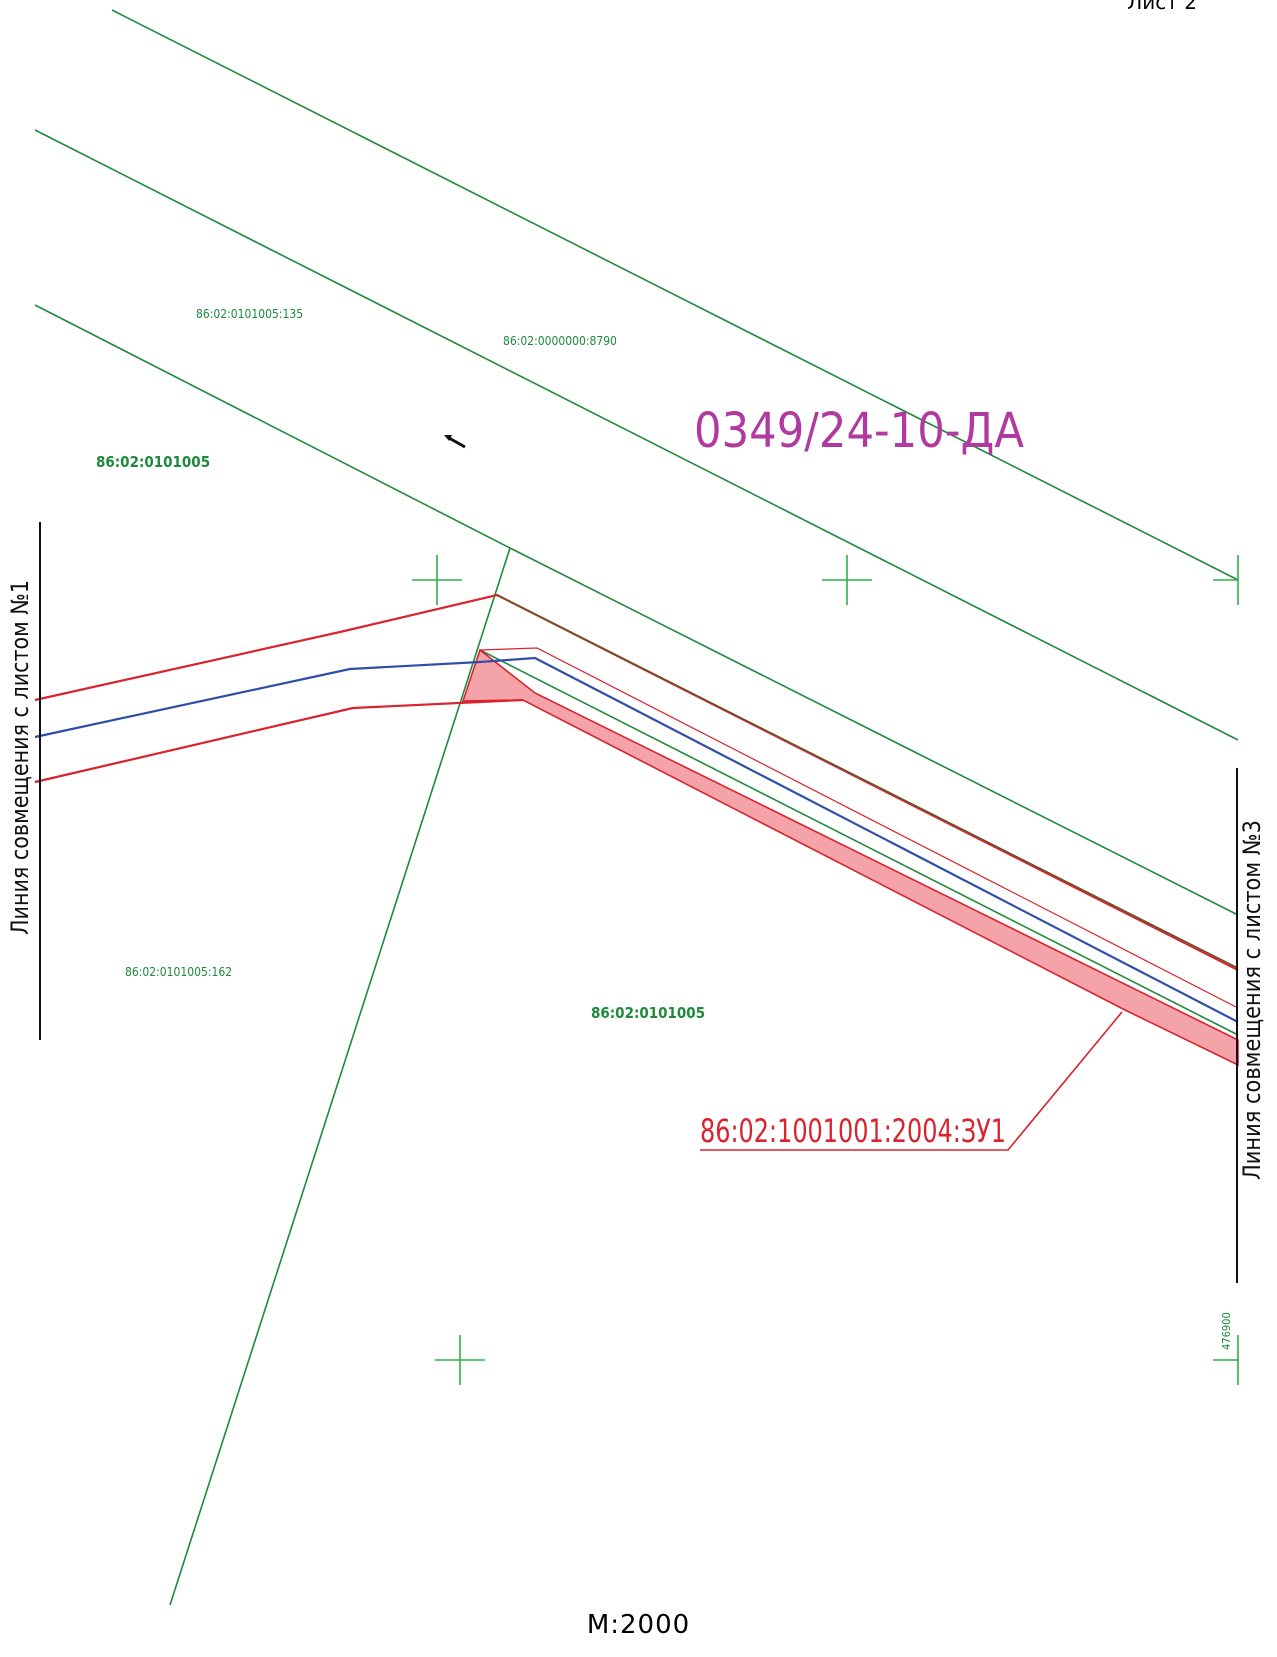 This screenshot has height=1657, width=1277. I want to click on quarter-label-top: 86:02:0101005, so click(153, 462).